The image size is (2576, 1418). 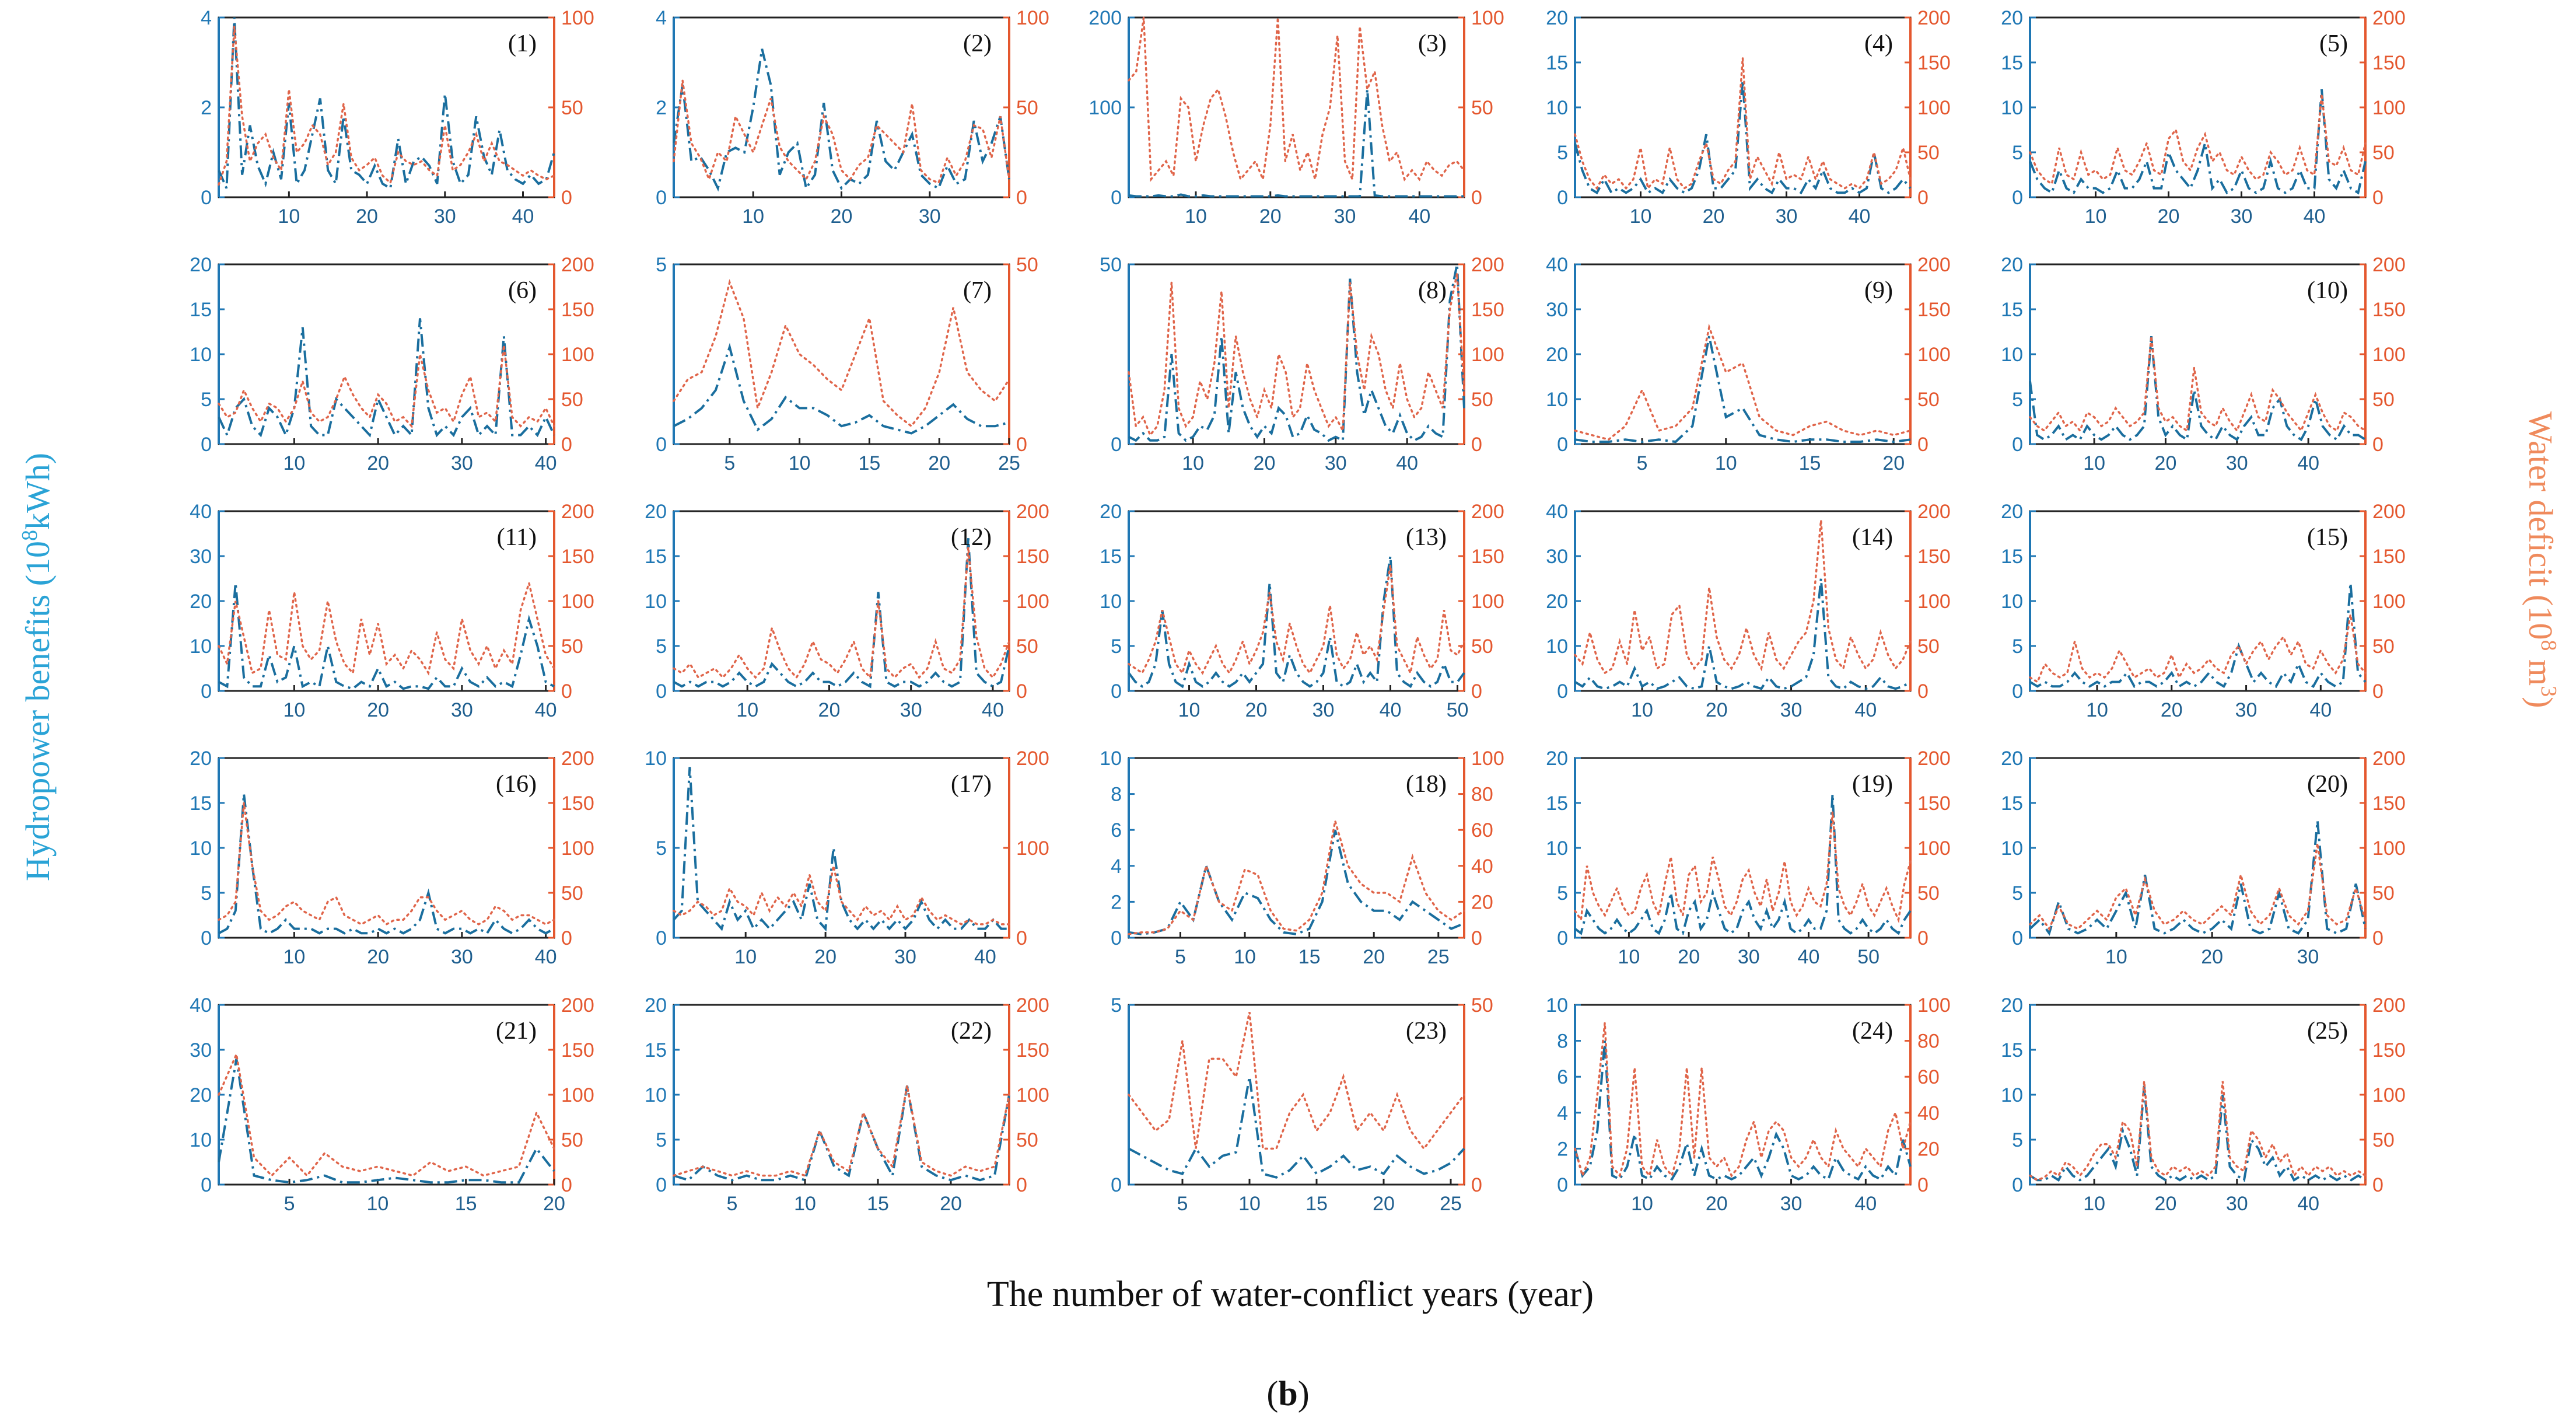 What do you see at coordinates (1562, 1042) in the screenshot?
I see `left-y-tick-label: 8` at bounding box center [1562, 1042].